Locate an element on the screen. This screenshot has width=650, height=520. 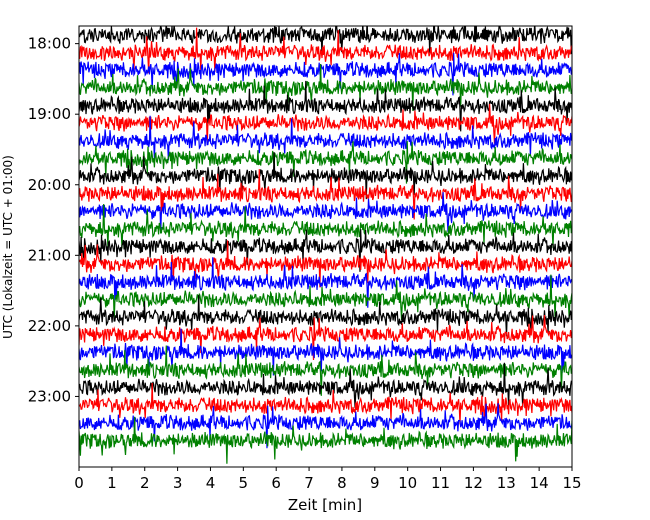
trace-line-2000 is located at coordinates (325, 194).